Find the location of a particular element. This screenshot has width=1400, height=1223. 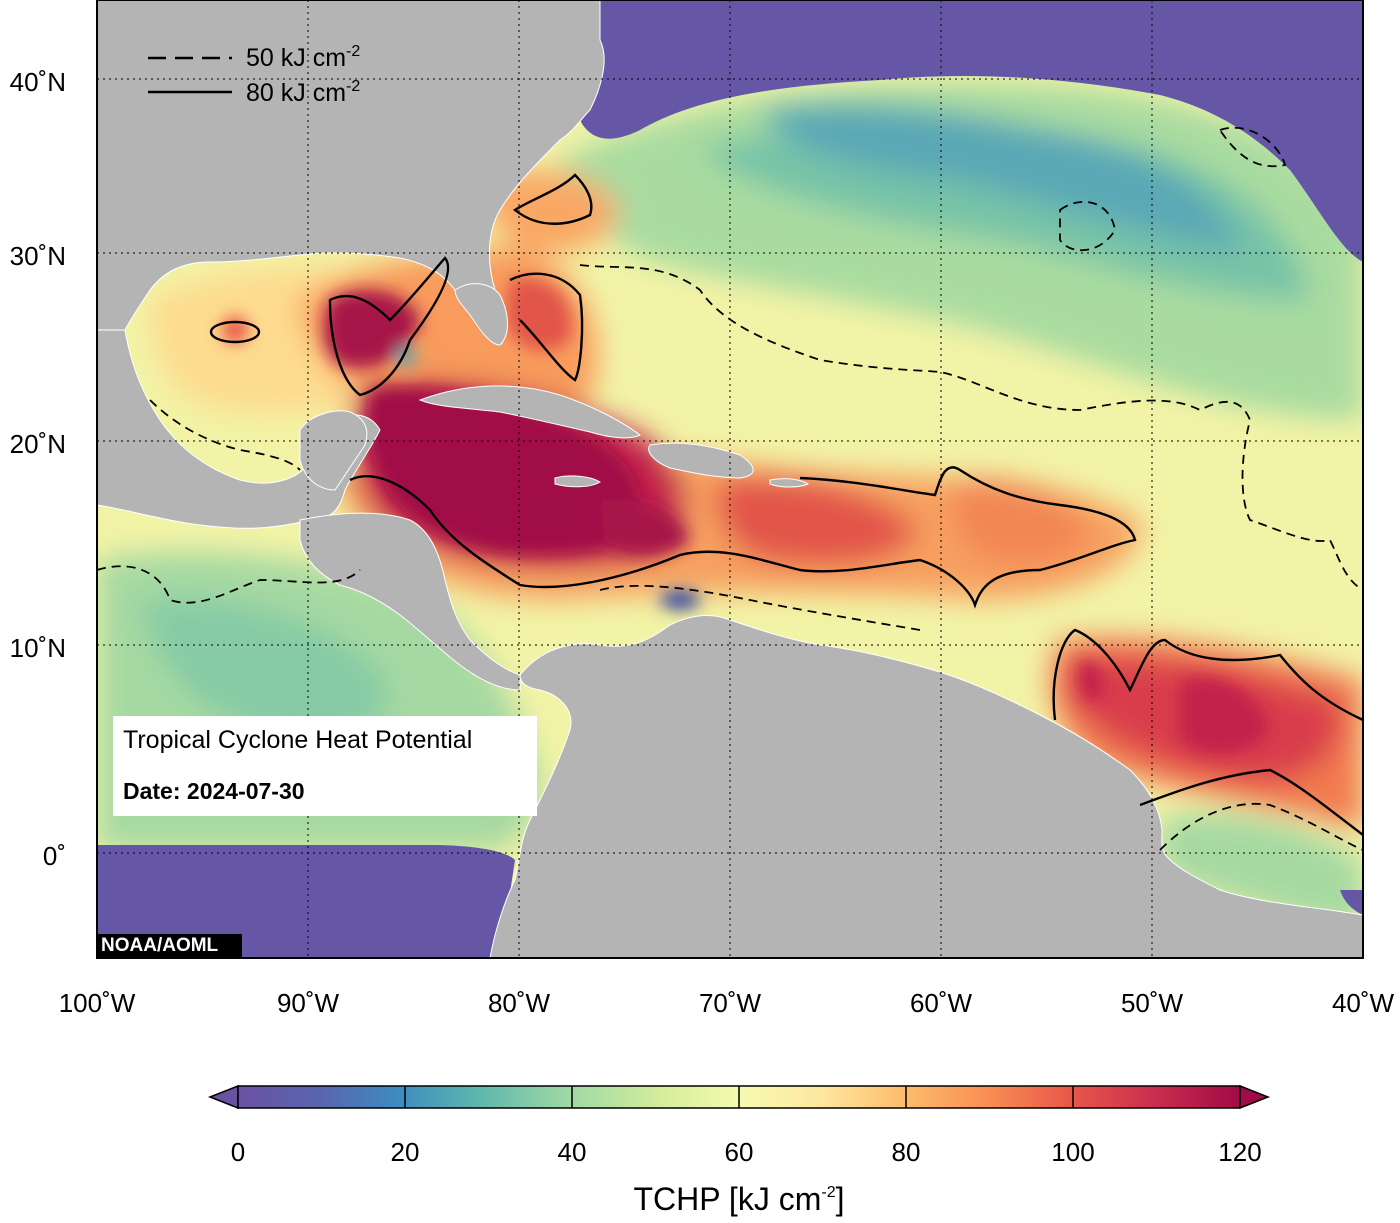

lon-tick-labels: 100˚W 90˚W 80˚W 70˚W 60˚W 50˚W 40˚W is located at coordinates (727, 1003).